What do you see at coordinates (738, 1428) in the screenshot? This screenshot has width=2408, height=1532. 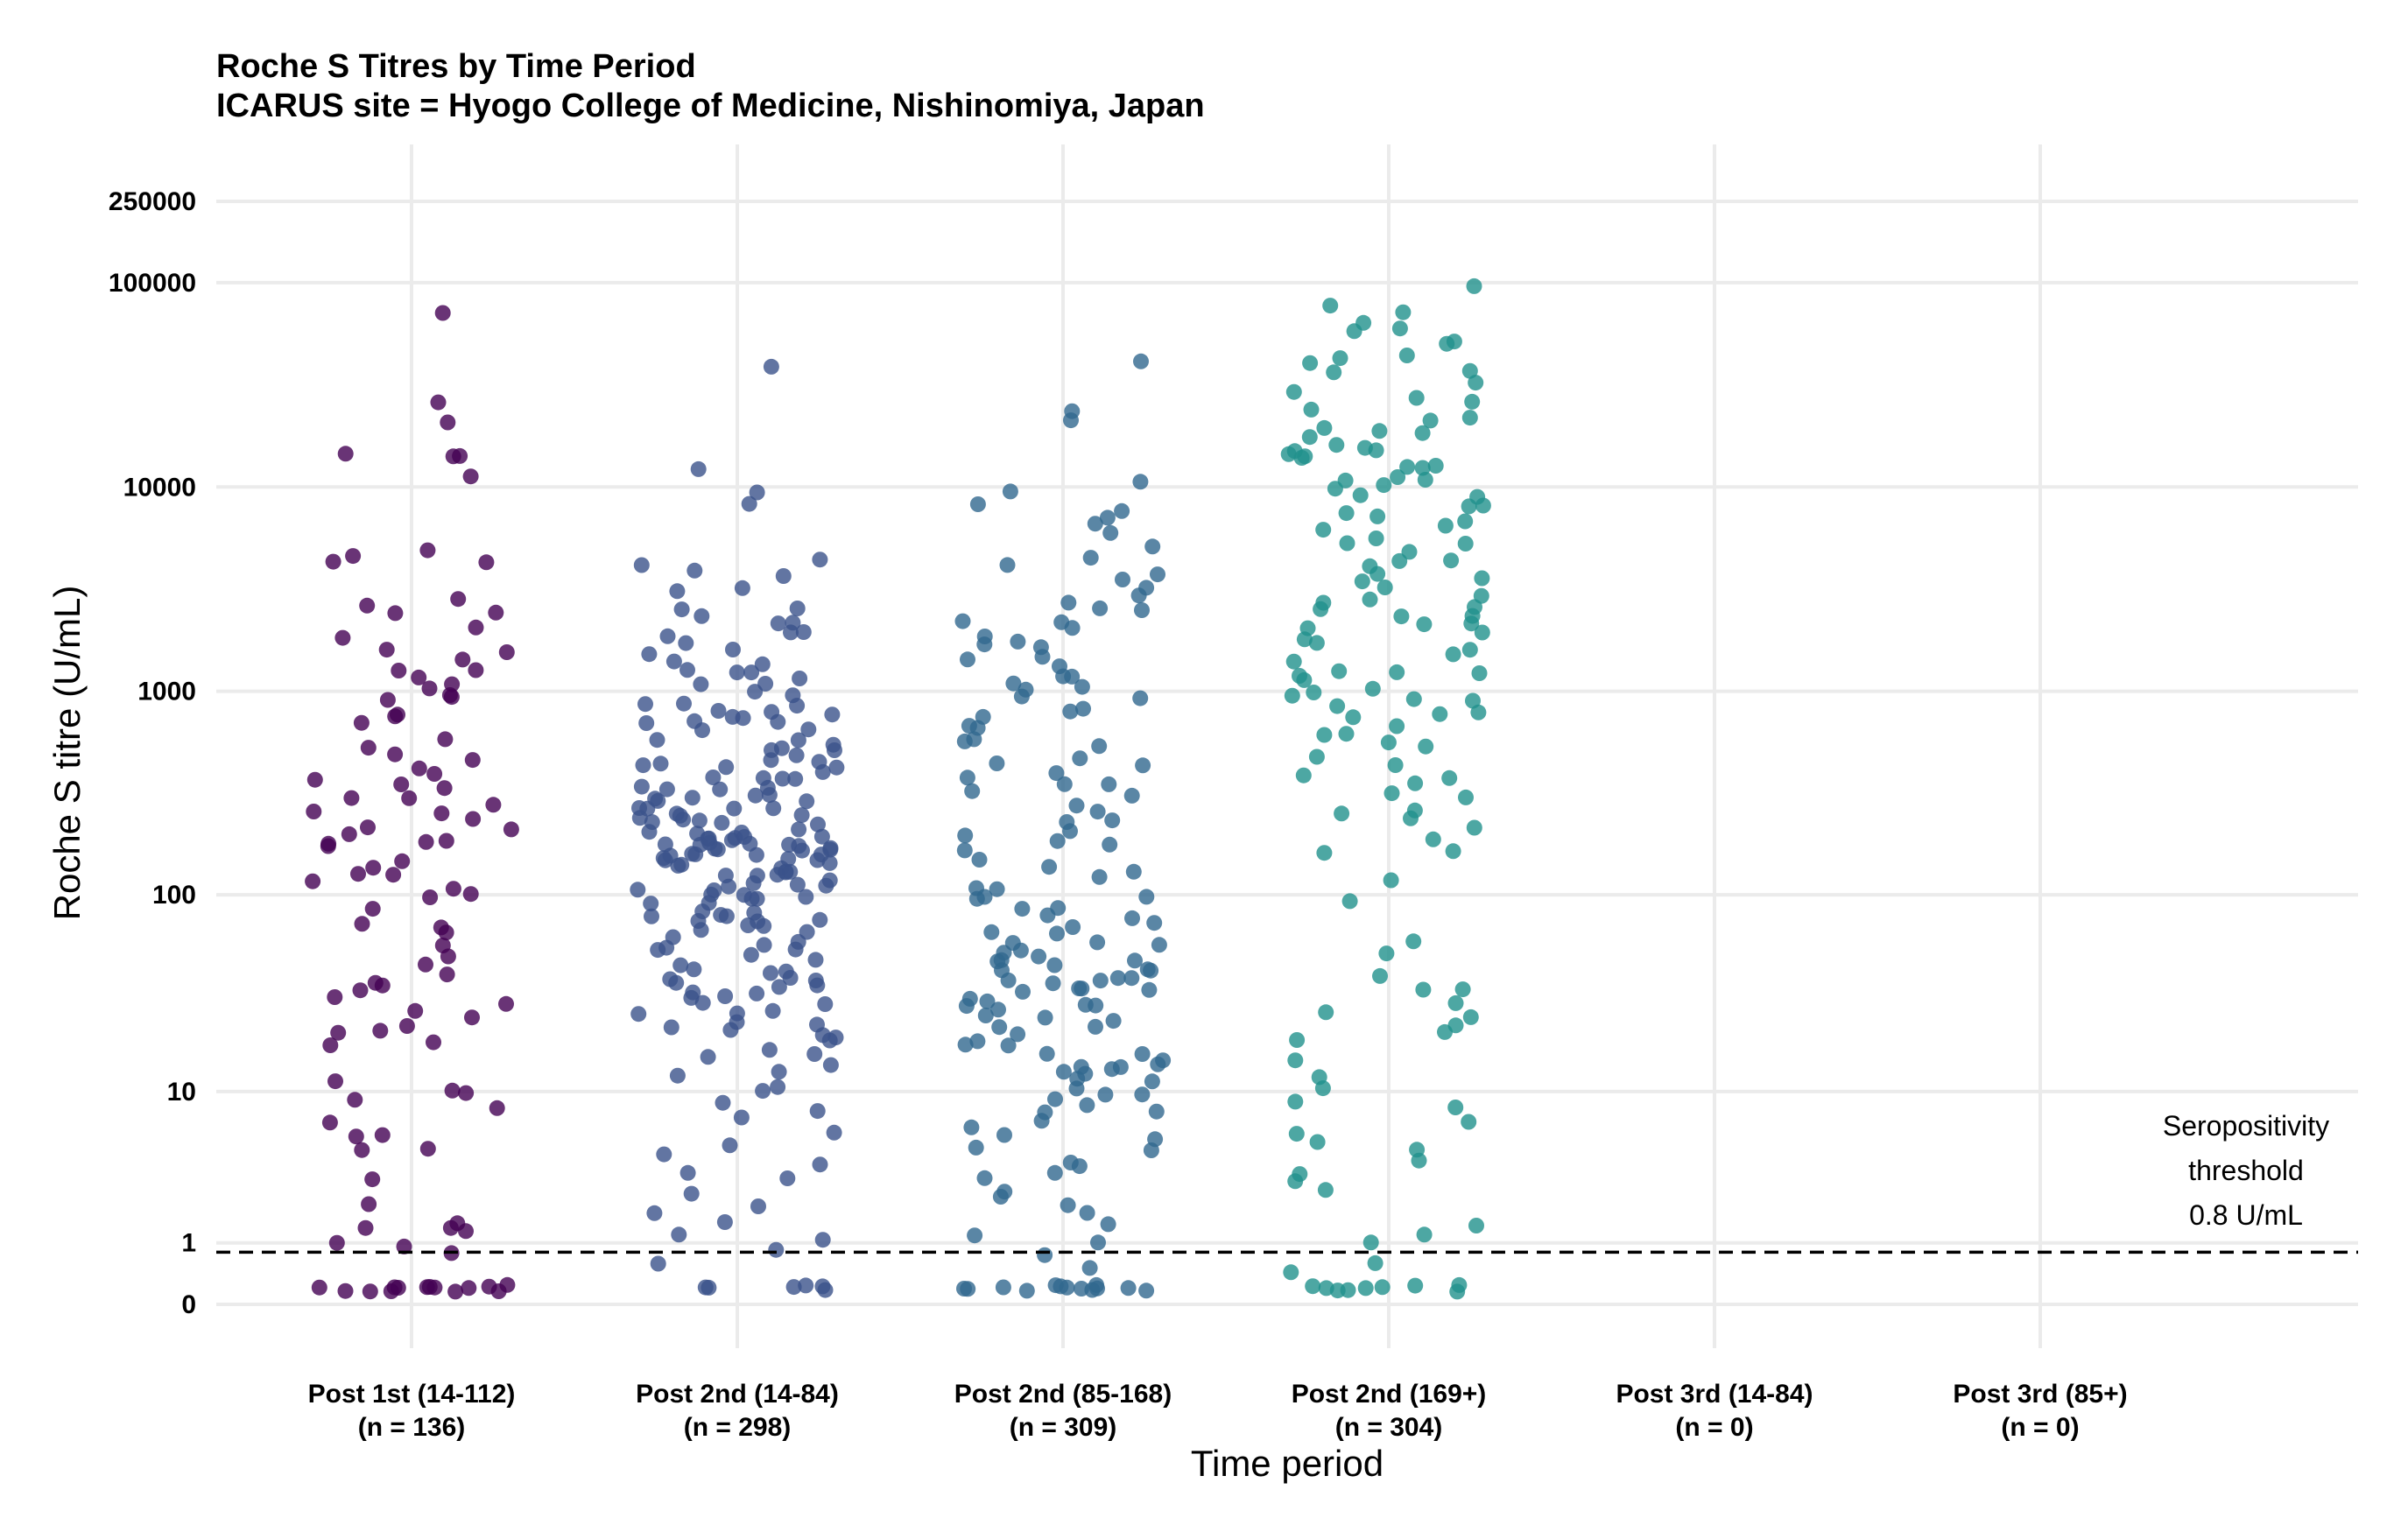 I see `x-tick-count: (n = 298)` at bounding box center [738, 1428].